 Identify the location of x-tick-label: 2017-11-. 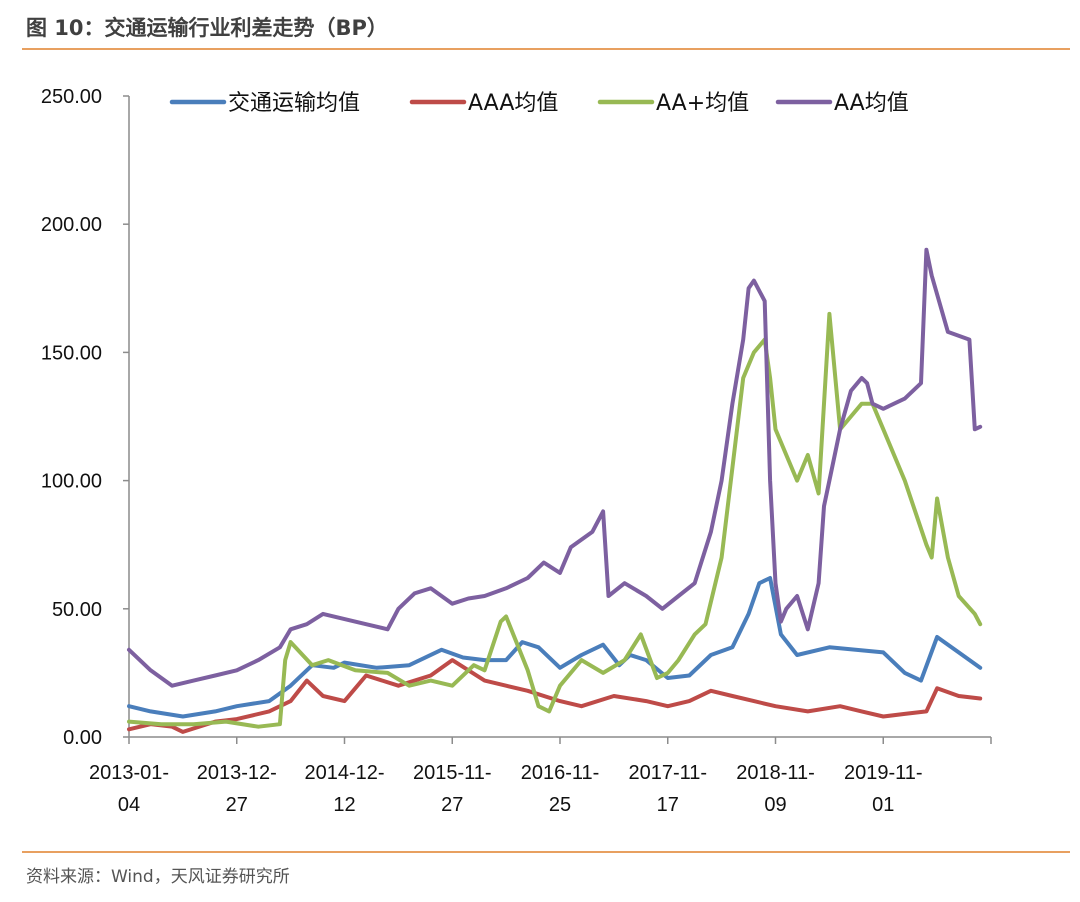
(667, 773).